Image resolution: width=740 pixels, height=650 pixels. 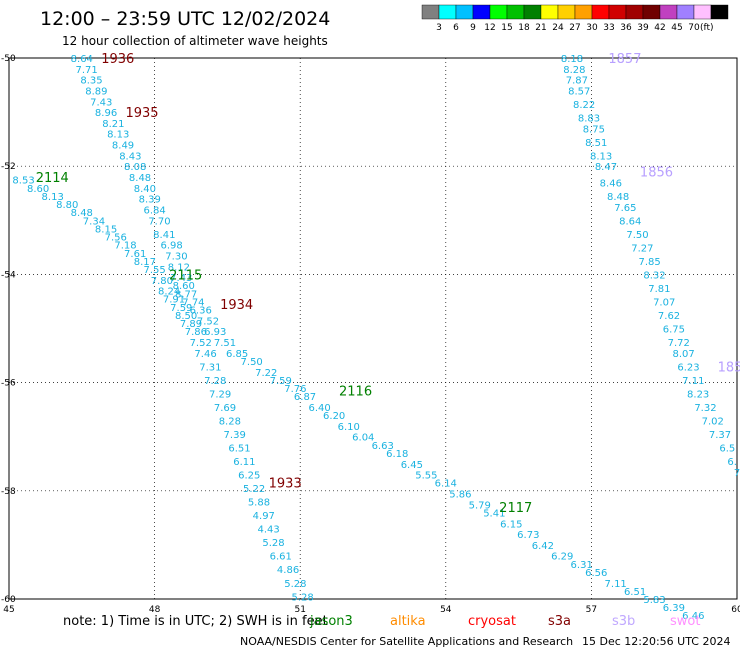 I want to click on wave-height-point: 8.22, so click(x=584, y=105).